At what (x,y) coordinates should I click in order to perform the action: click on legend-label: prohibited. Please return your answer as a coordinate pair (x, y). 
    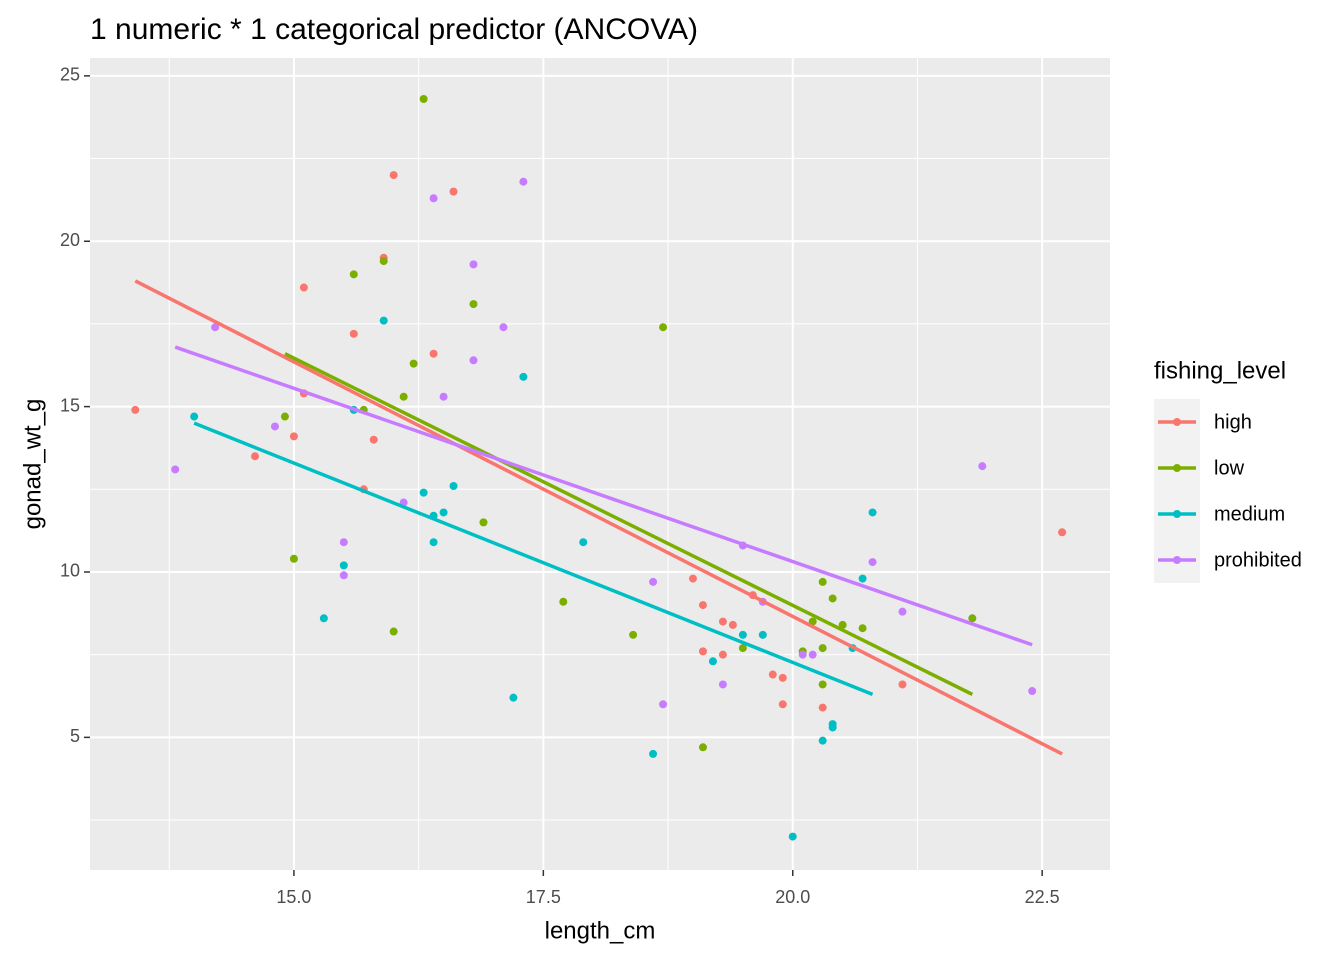
    Looking at the image, I should click on (1258, 560).